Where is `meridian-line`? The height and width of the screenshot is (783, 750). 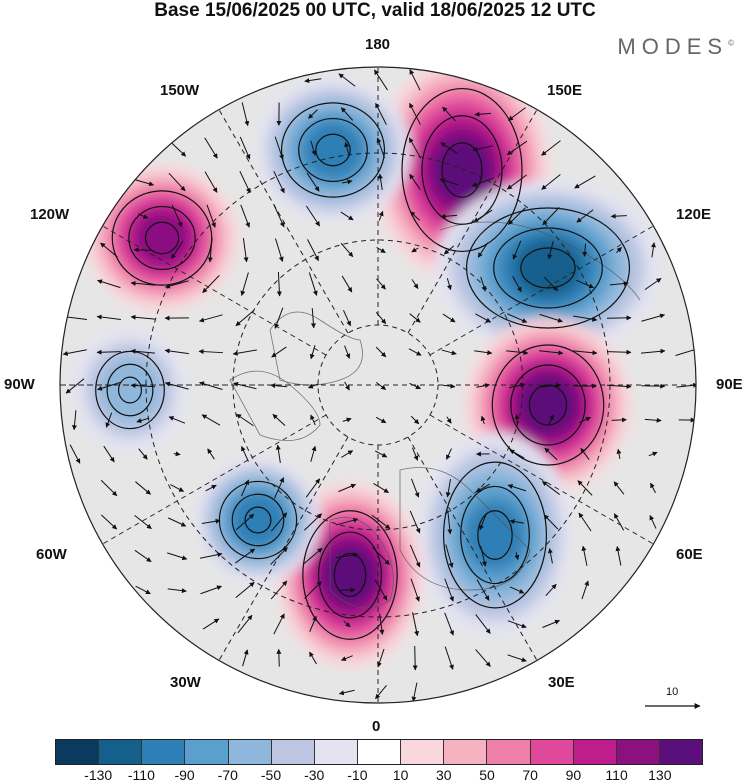 meridian-line is located at coordinates (541, 479).